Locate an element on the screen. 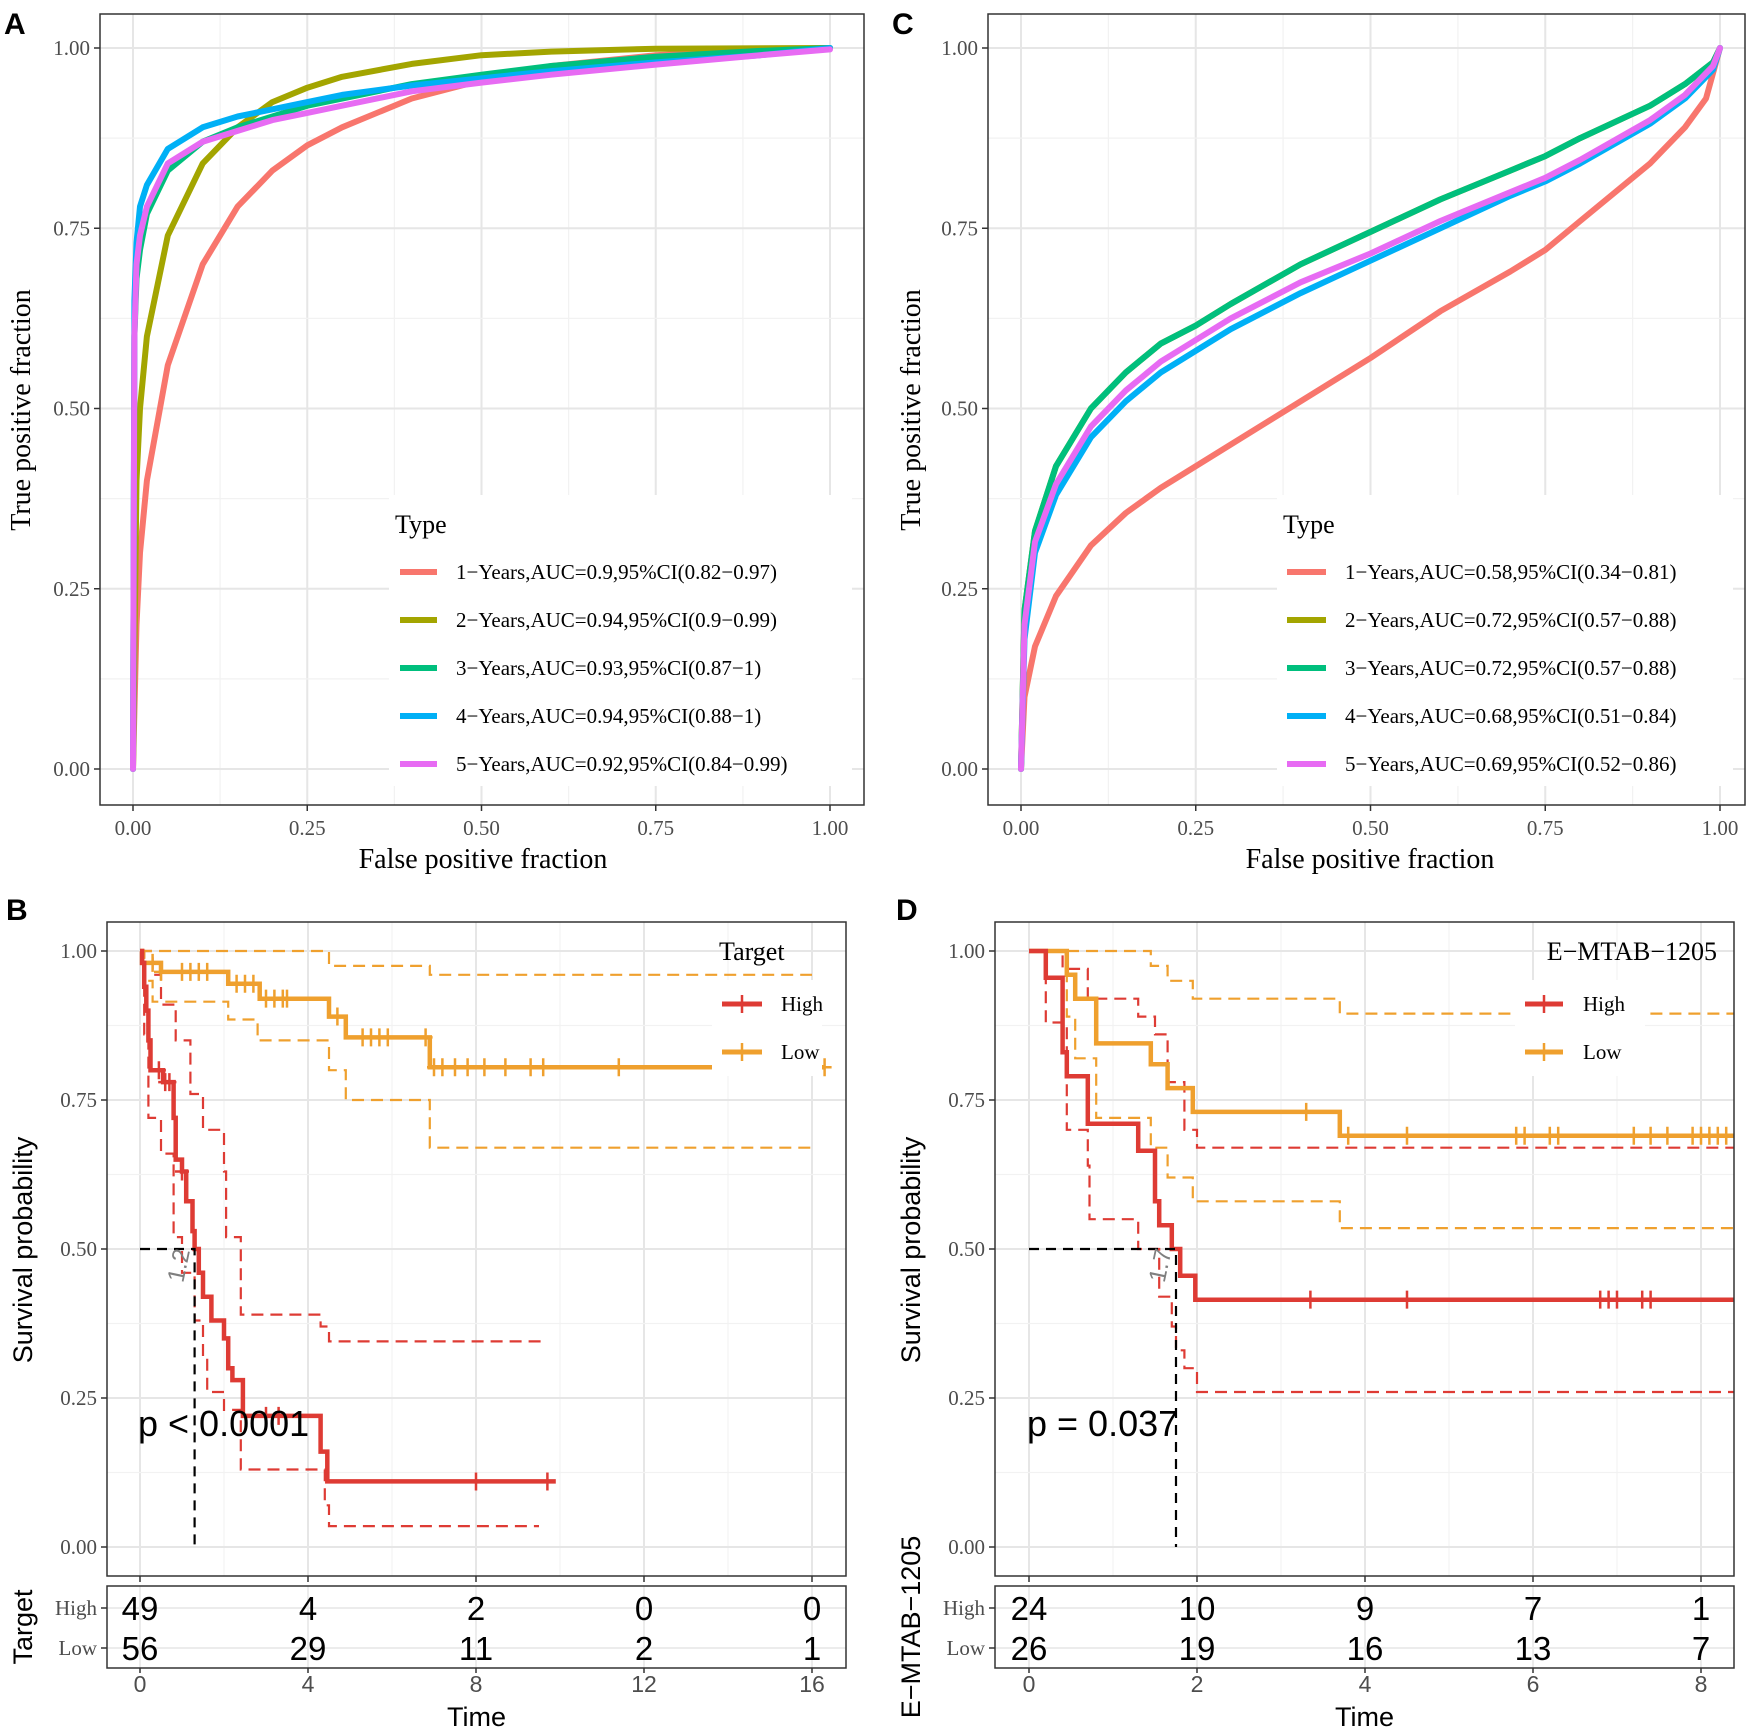 This screenshot has width=1750, height=1729. risk-count: 16 is located at coordinates (1365, 1648).